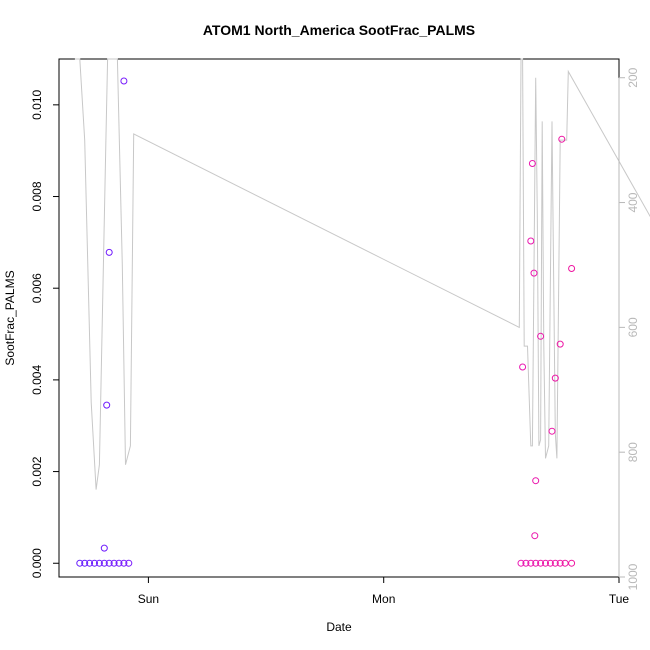 This screenshot has width=650, height=650. What do you see at coordinates (37, 288) in the screenshot?
I see `y-tick-label: 0.006` at bounding box center [37, 288].